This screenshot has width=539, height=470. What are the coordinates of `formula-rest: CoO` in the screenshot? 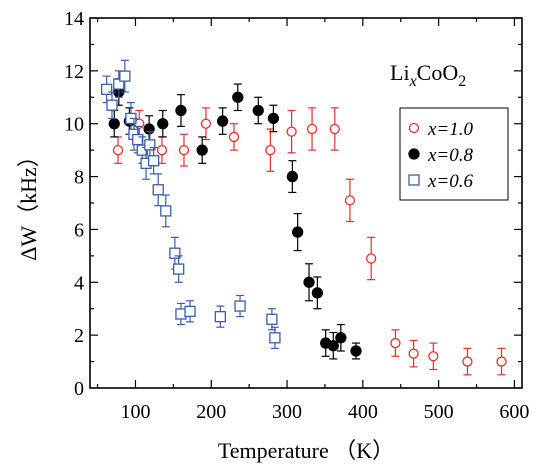 It's located at (438, 72).